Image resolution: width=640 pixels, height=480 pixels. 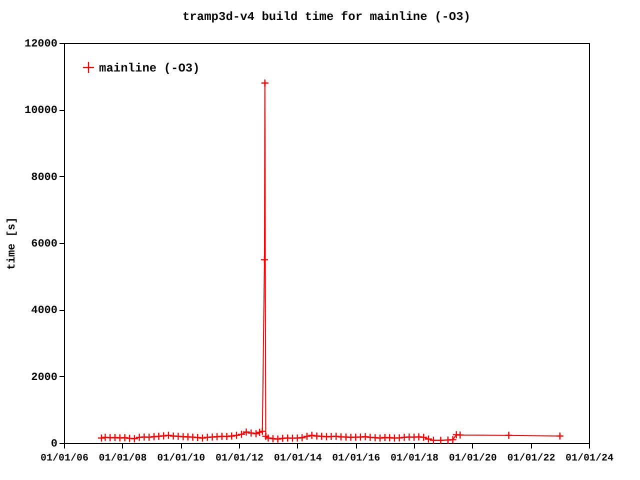 What do you see at coordinates (298, 458) in the screenshot?
I see `x-tick-label: 01/01/14` at bounding box center [298, 458].